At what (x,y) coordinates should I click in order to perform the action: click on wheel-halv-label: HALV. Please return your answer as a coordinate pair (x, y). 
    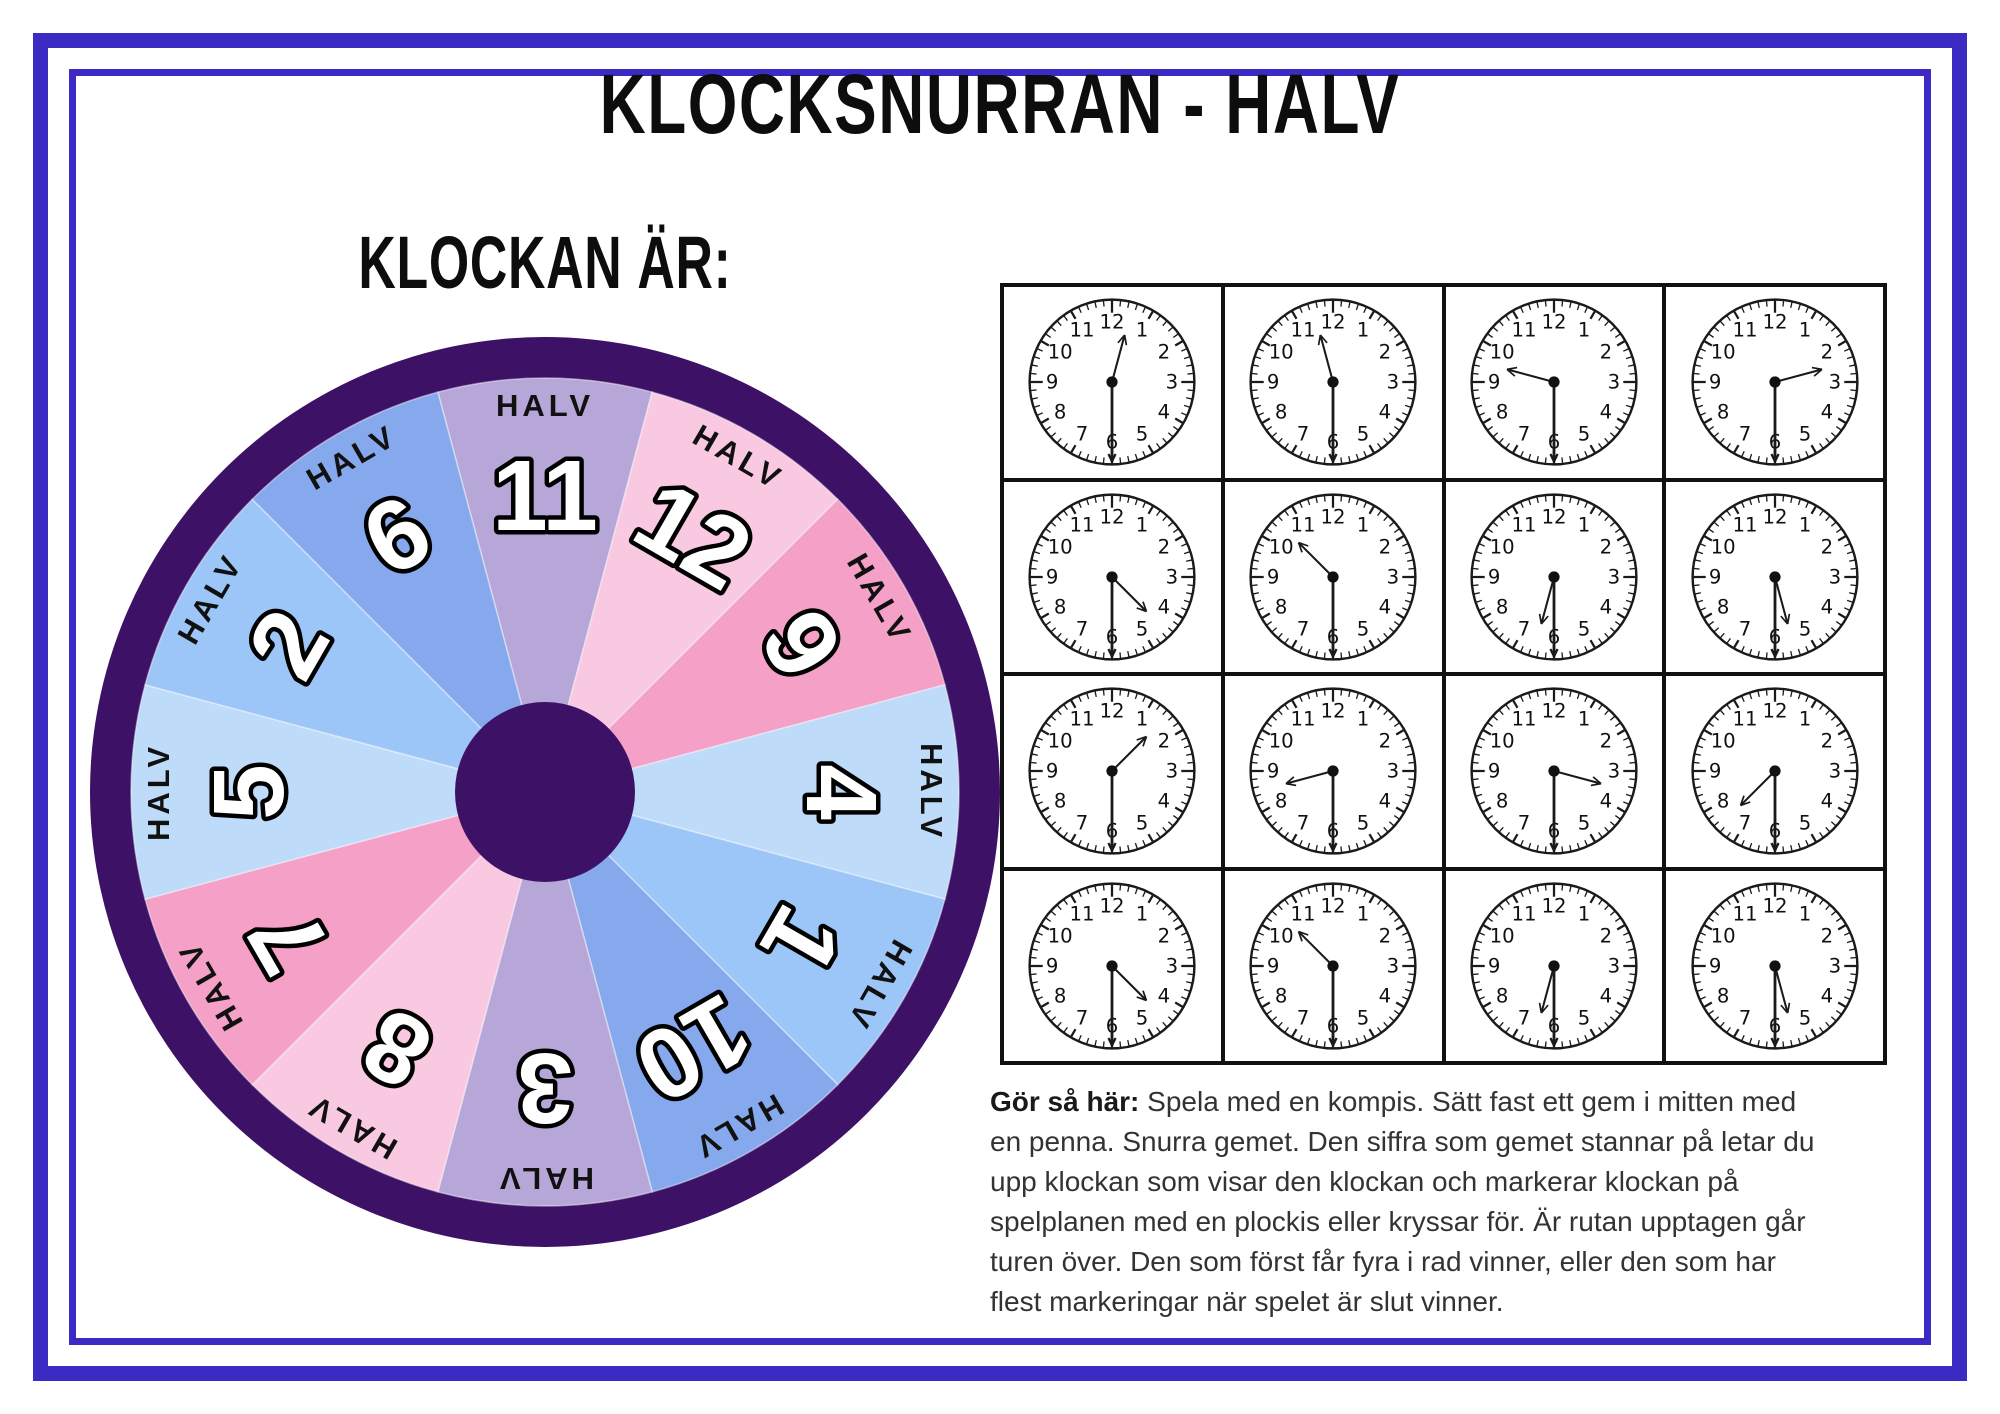
    Looking at the image, I should click on (545, 1178).